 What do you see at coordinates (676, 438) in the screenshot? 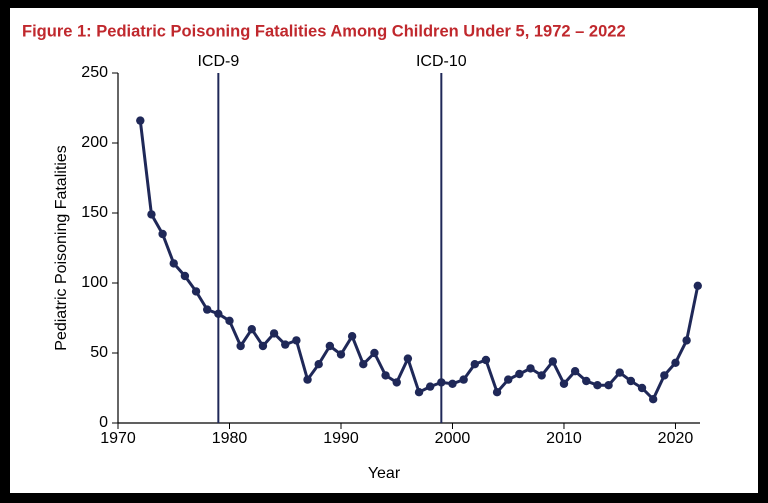
I see `x-tick-label: 2020` at bounding box center [676, 438].